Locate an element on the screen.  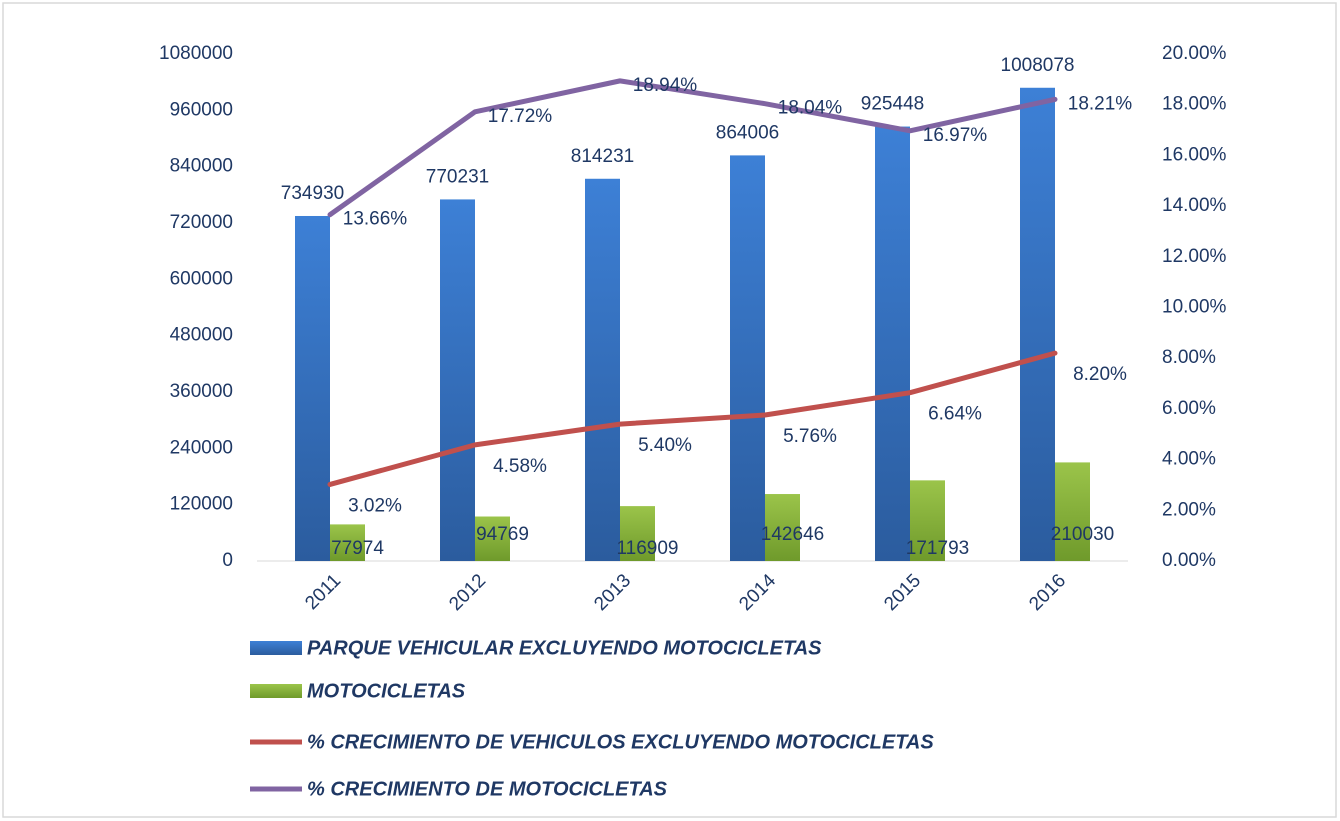
y-tick-label: 1080000 is located at coordinates (196, 53).